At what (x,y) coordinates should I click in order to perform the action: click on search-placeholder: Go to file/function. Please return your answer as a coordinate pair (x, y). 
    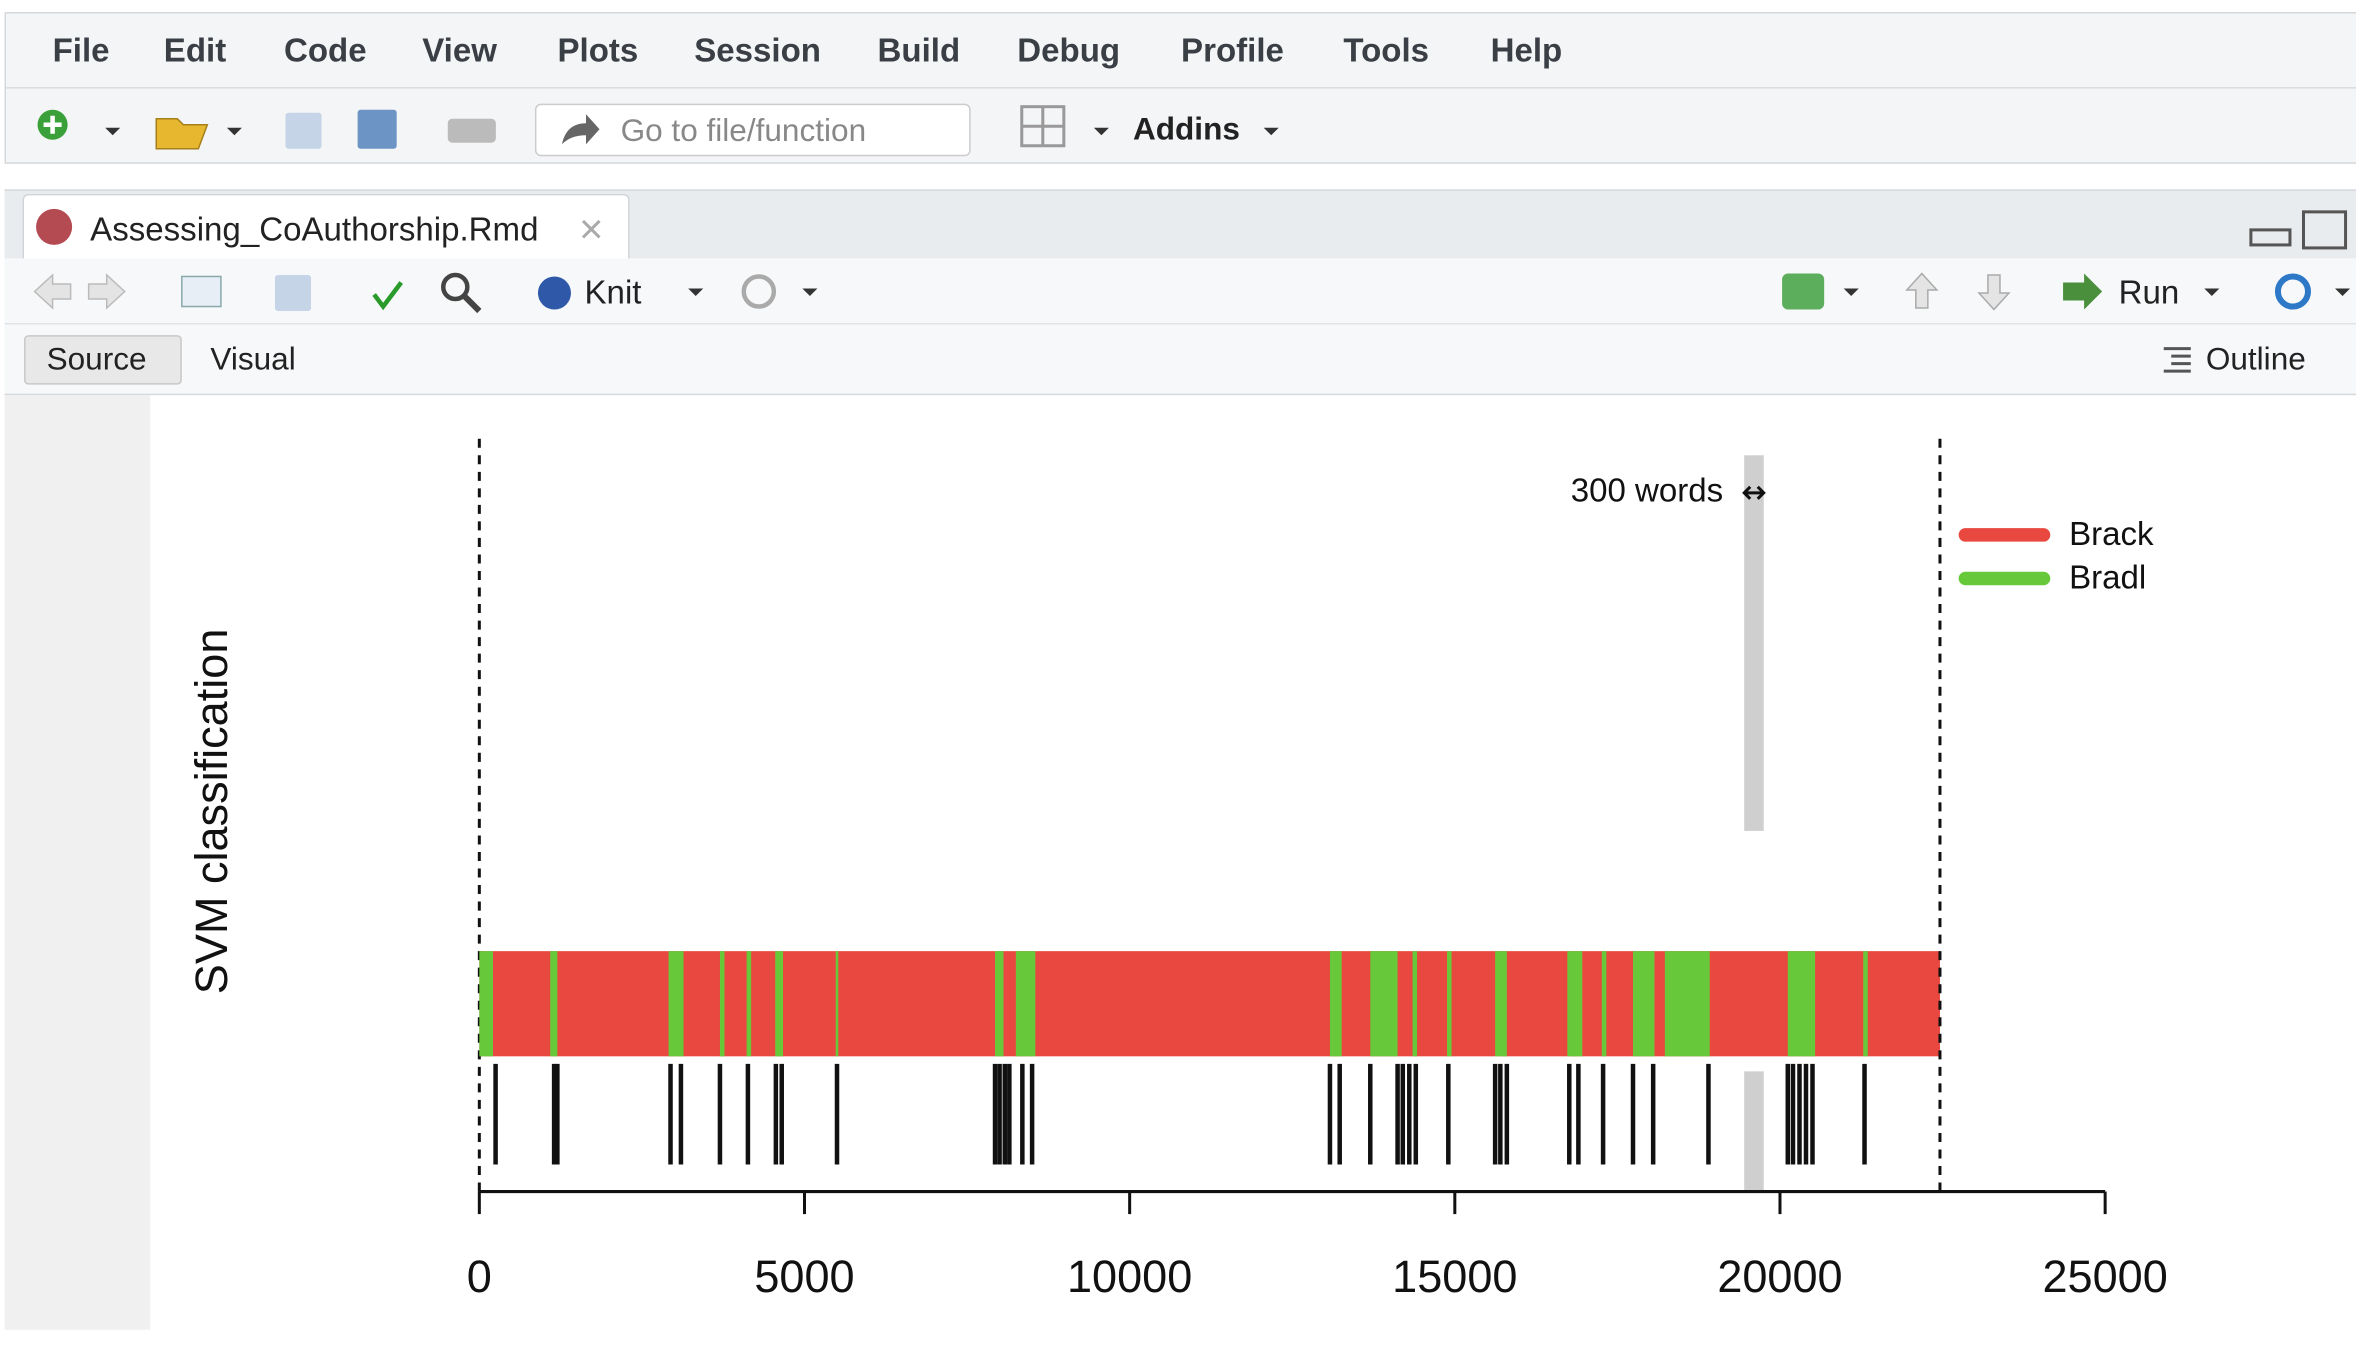
    Looking at the image, I should click on (743, 131).